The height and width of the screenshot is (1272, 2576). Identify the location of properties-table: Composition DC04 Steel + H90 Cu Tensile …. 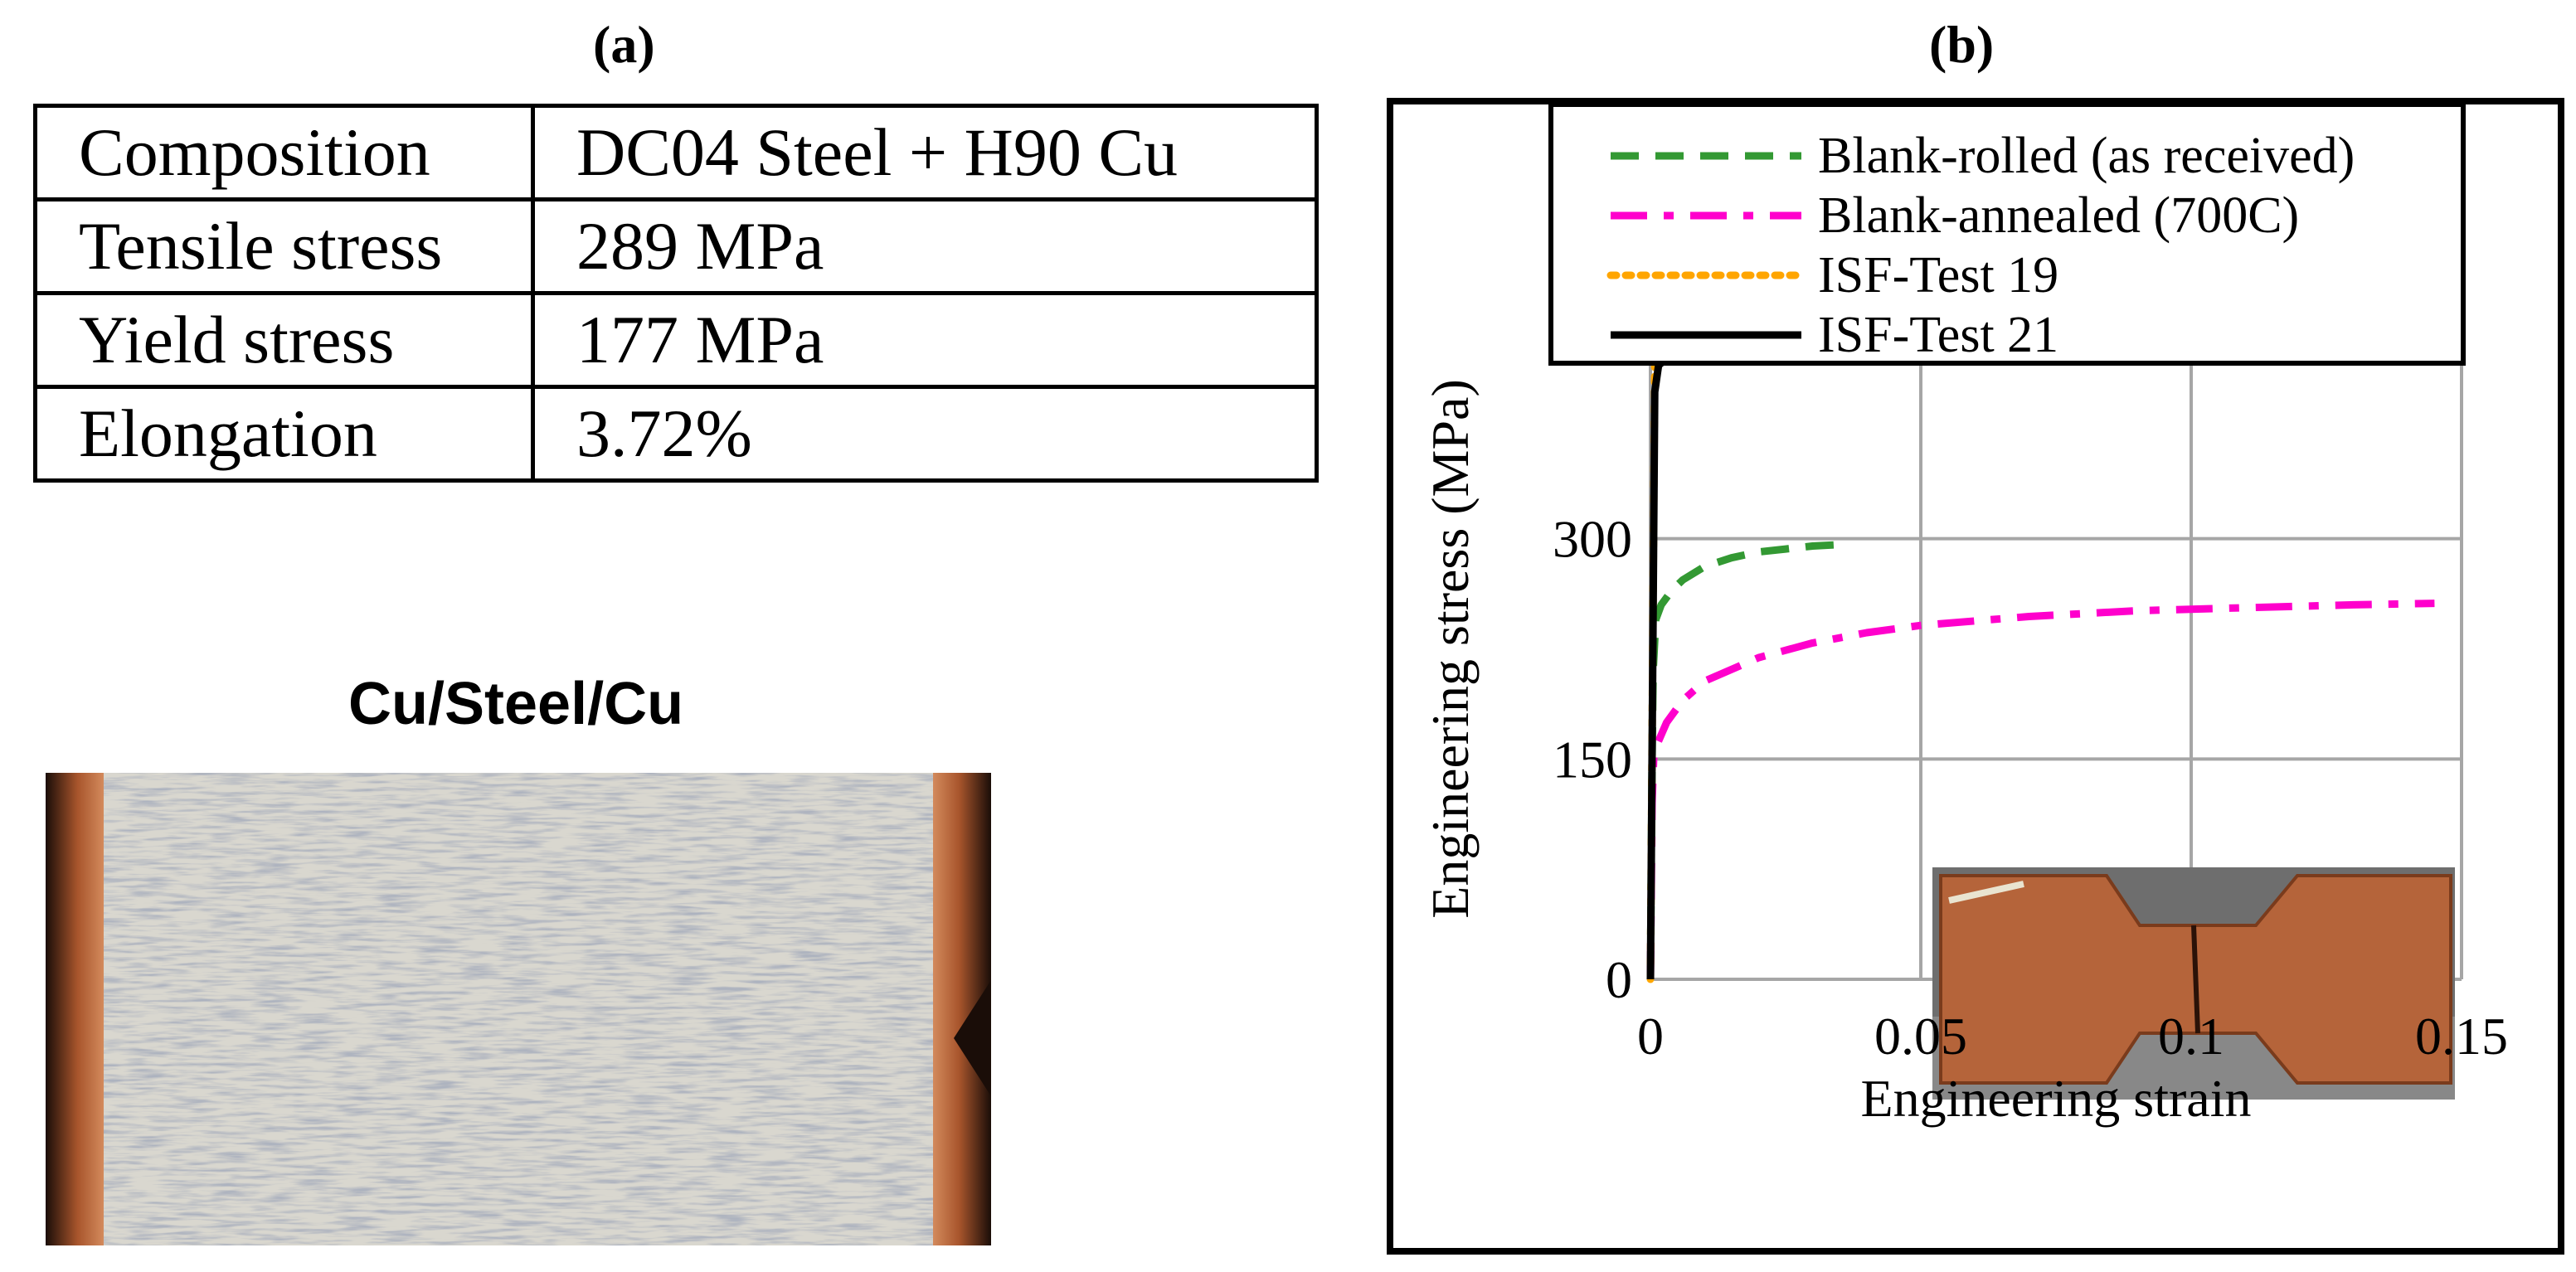
(676, 293).